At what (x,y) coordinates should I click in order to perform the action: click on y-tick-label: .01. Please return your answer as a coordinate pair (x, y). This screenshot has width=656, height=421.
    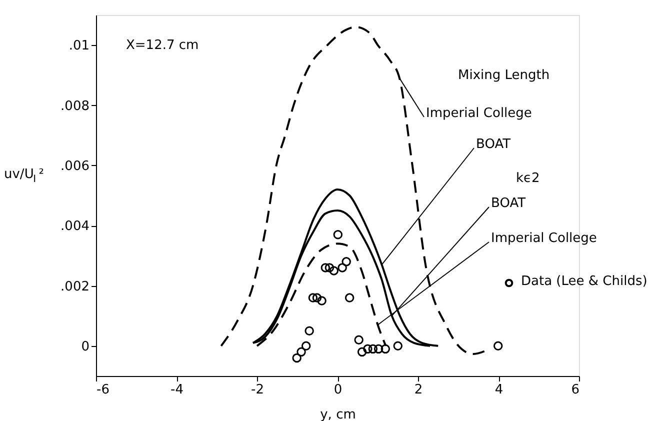
    Looking at the image, I should click on (79, 46).